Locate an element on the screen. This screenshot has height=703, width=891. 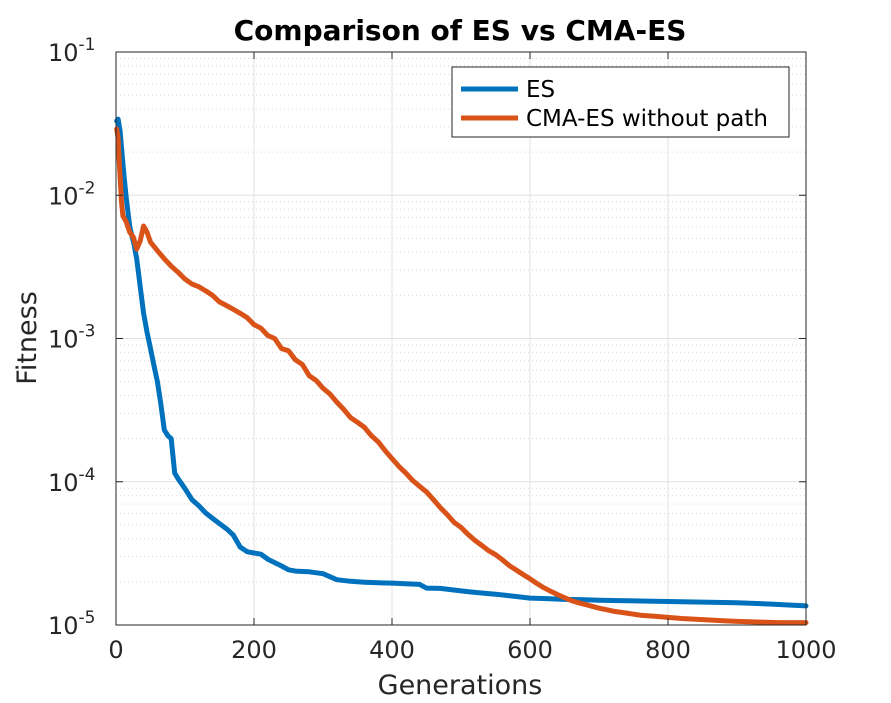
y-tick-label: 10⁻¹ is located at coordinates (72, 51).